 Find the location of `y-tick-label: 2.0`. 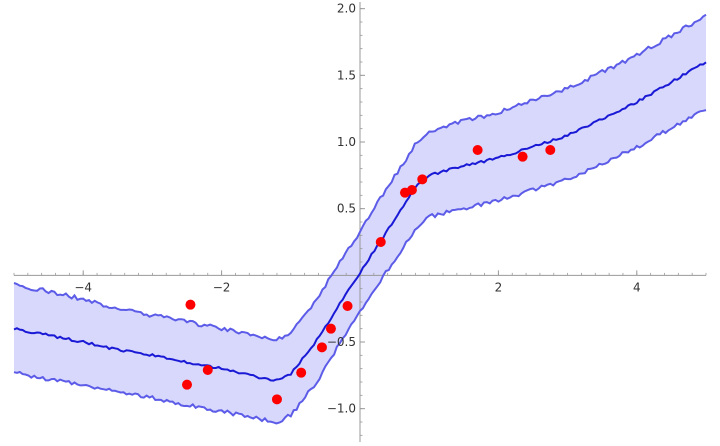

y-tick-label: 2.0 is located at coordinates (346, 9).